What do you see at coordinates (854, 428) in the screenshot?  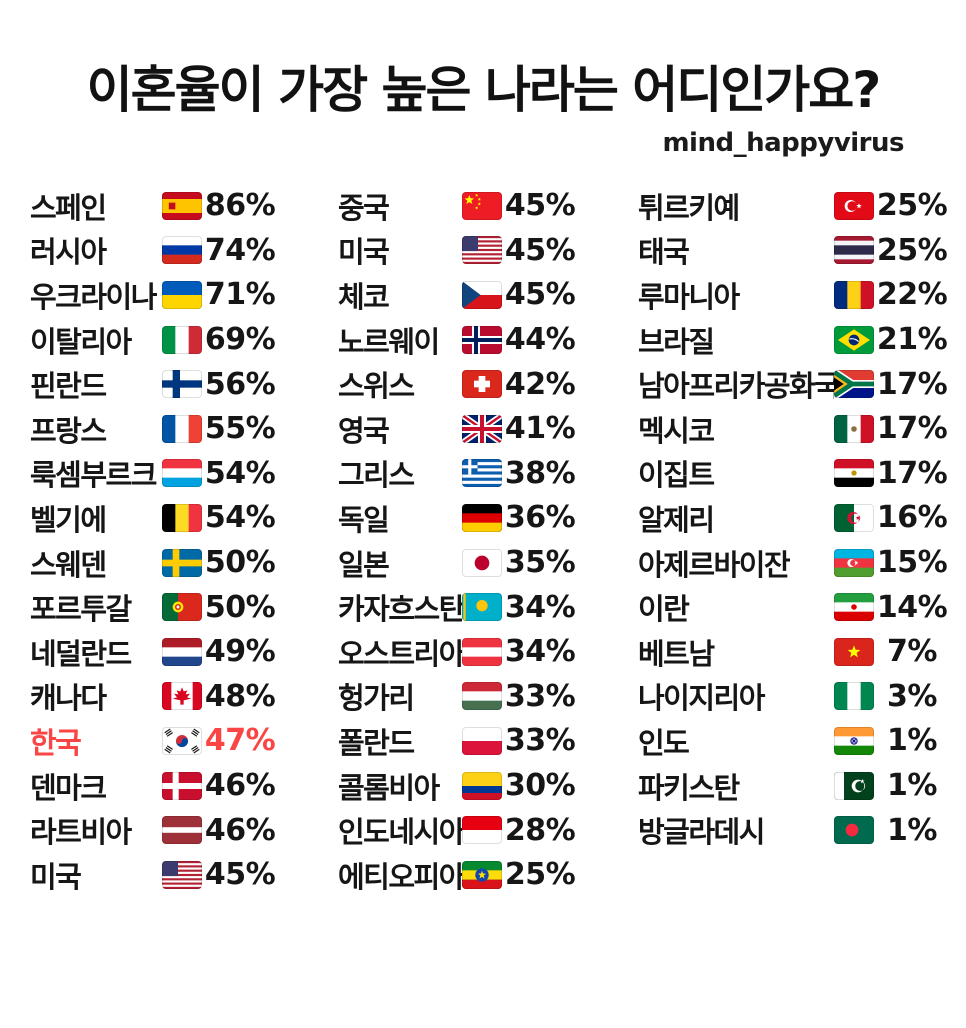 I see `mexico-flag` at bounding box center [854, 428].